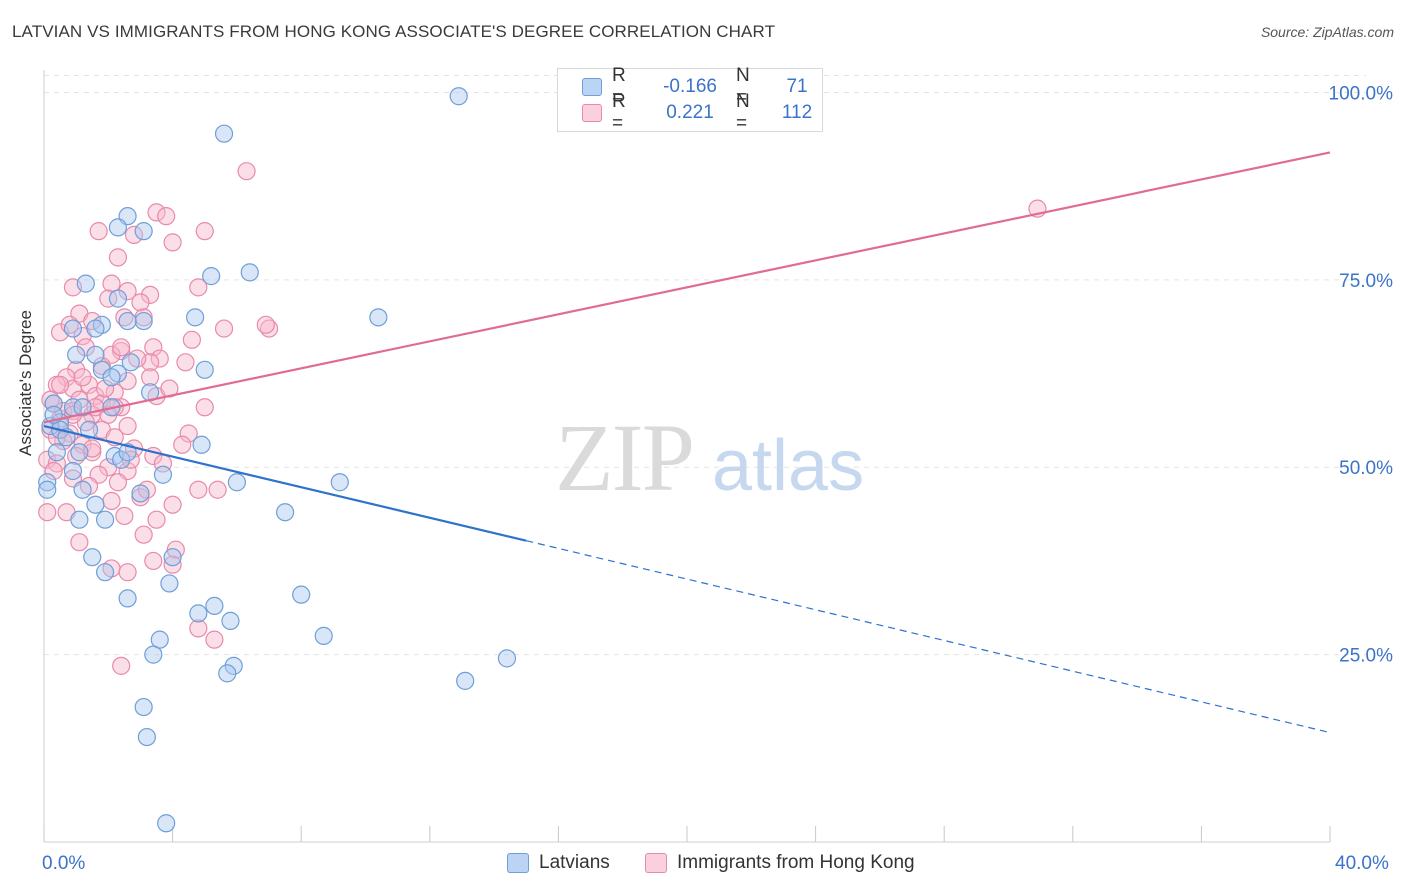 This screenshot has height=892, width=1406. What do you see at coordinates (618, 112) in the screenshot?
I see `legend-r-label: R =` at bounding box center [618, 112].